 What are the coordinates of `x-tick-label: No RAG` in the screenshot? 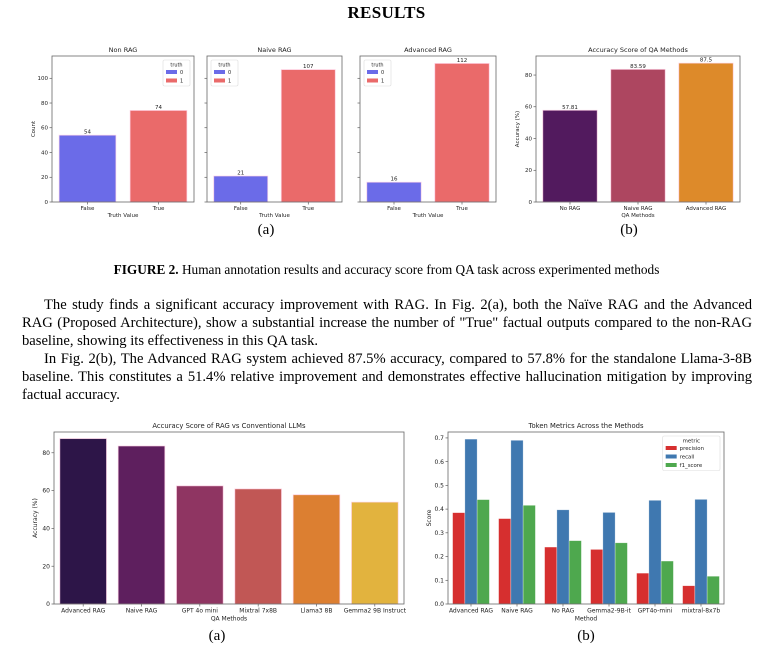 It's located at (563, 611).